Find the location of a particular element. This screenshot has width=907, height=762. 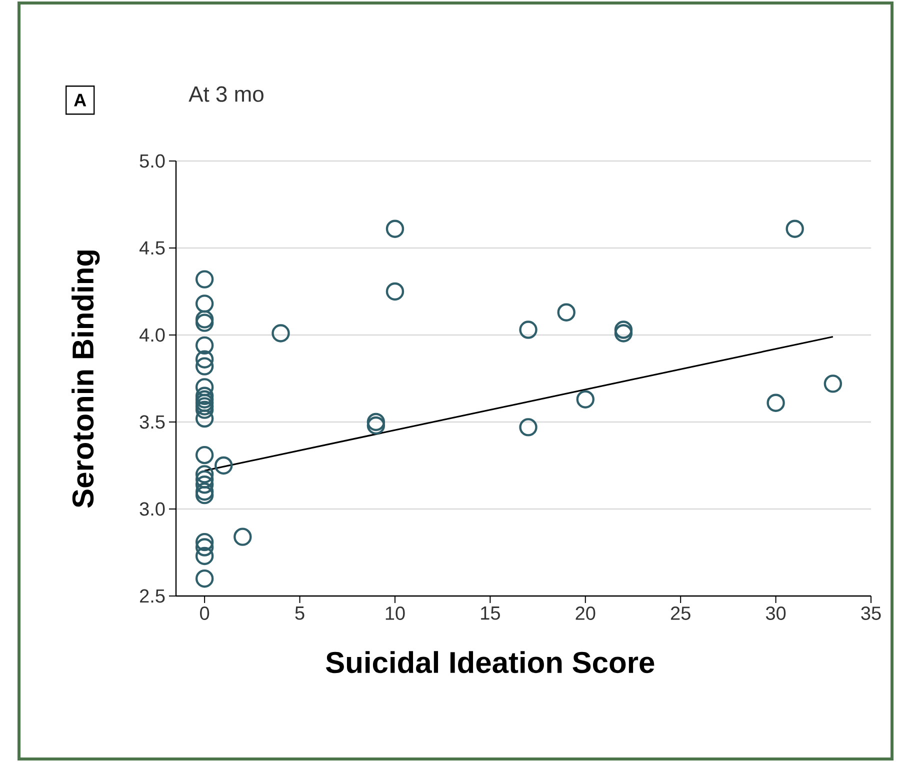

y-tick-label: 5.0 is located at coordinates (152, 161).